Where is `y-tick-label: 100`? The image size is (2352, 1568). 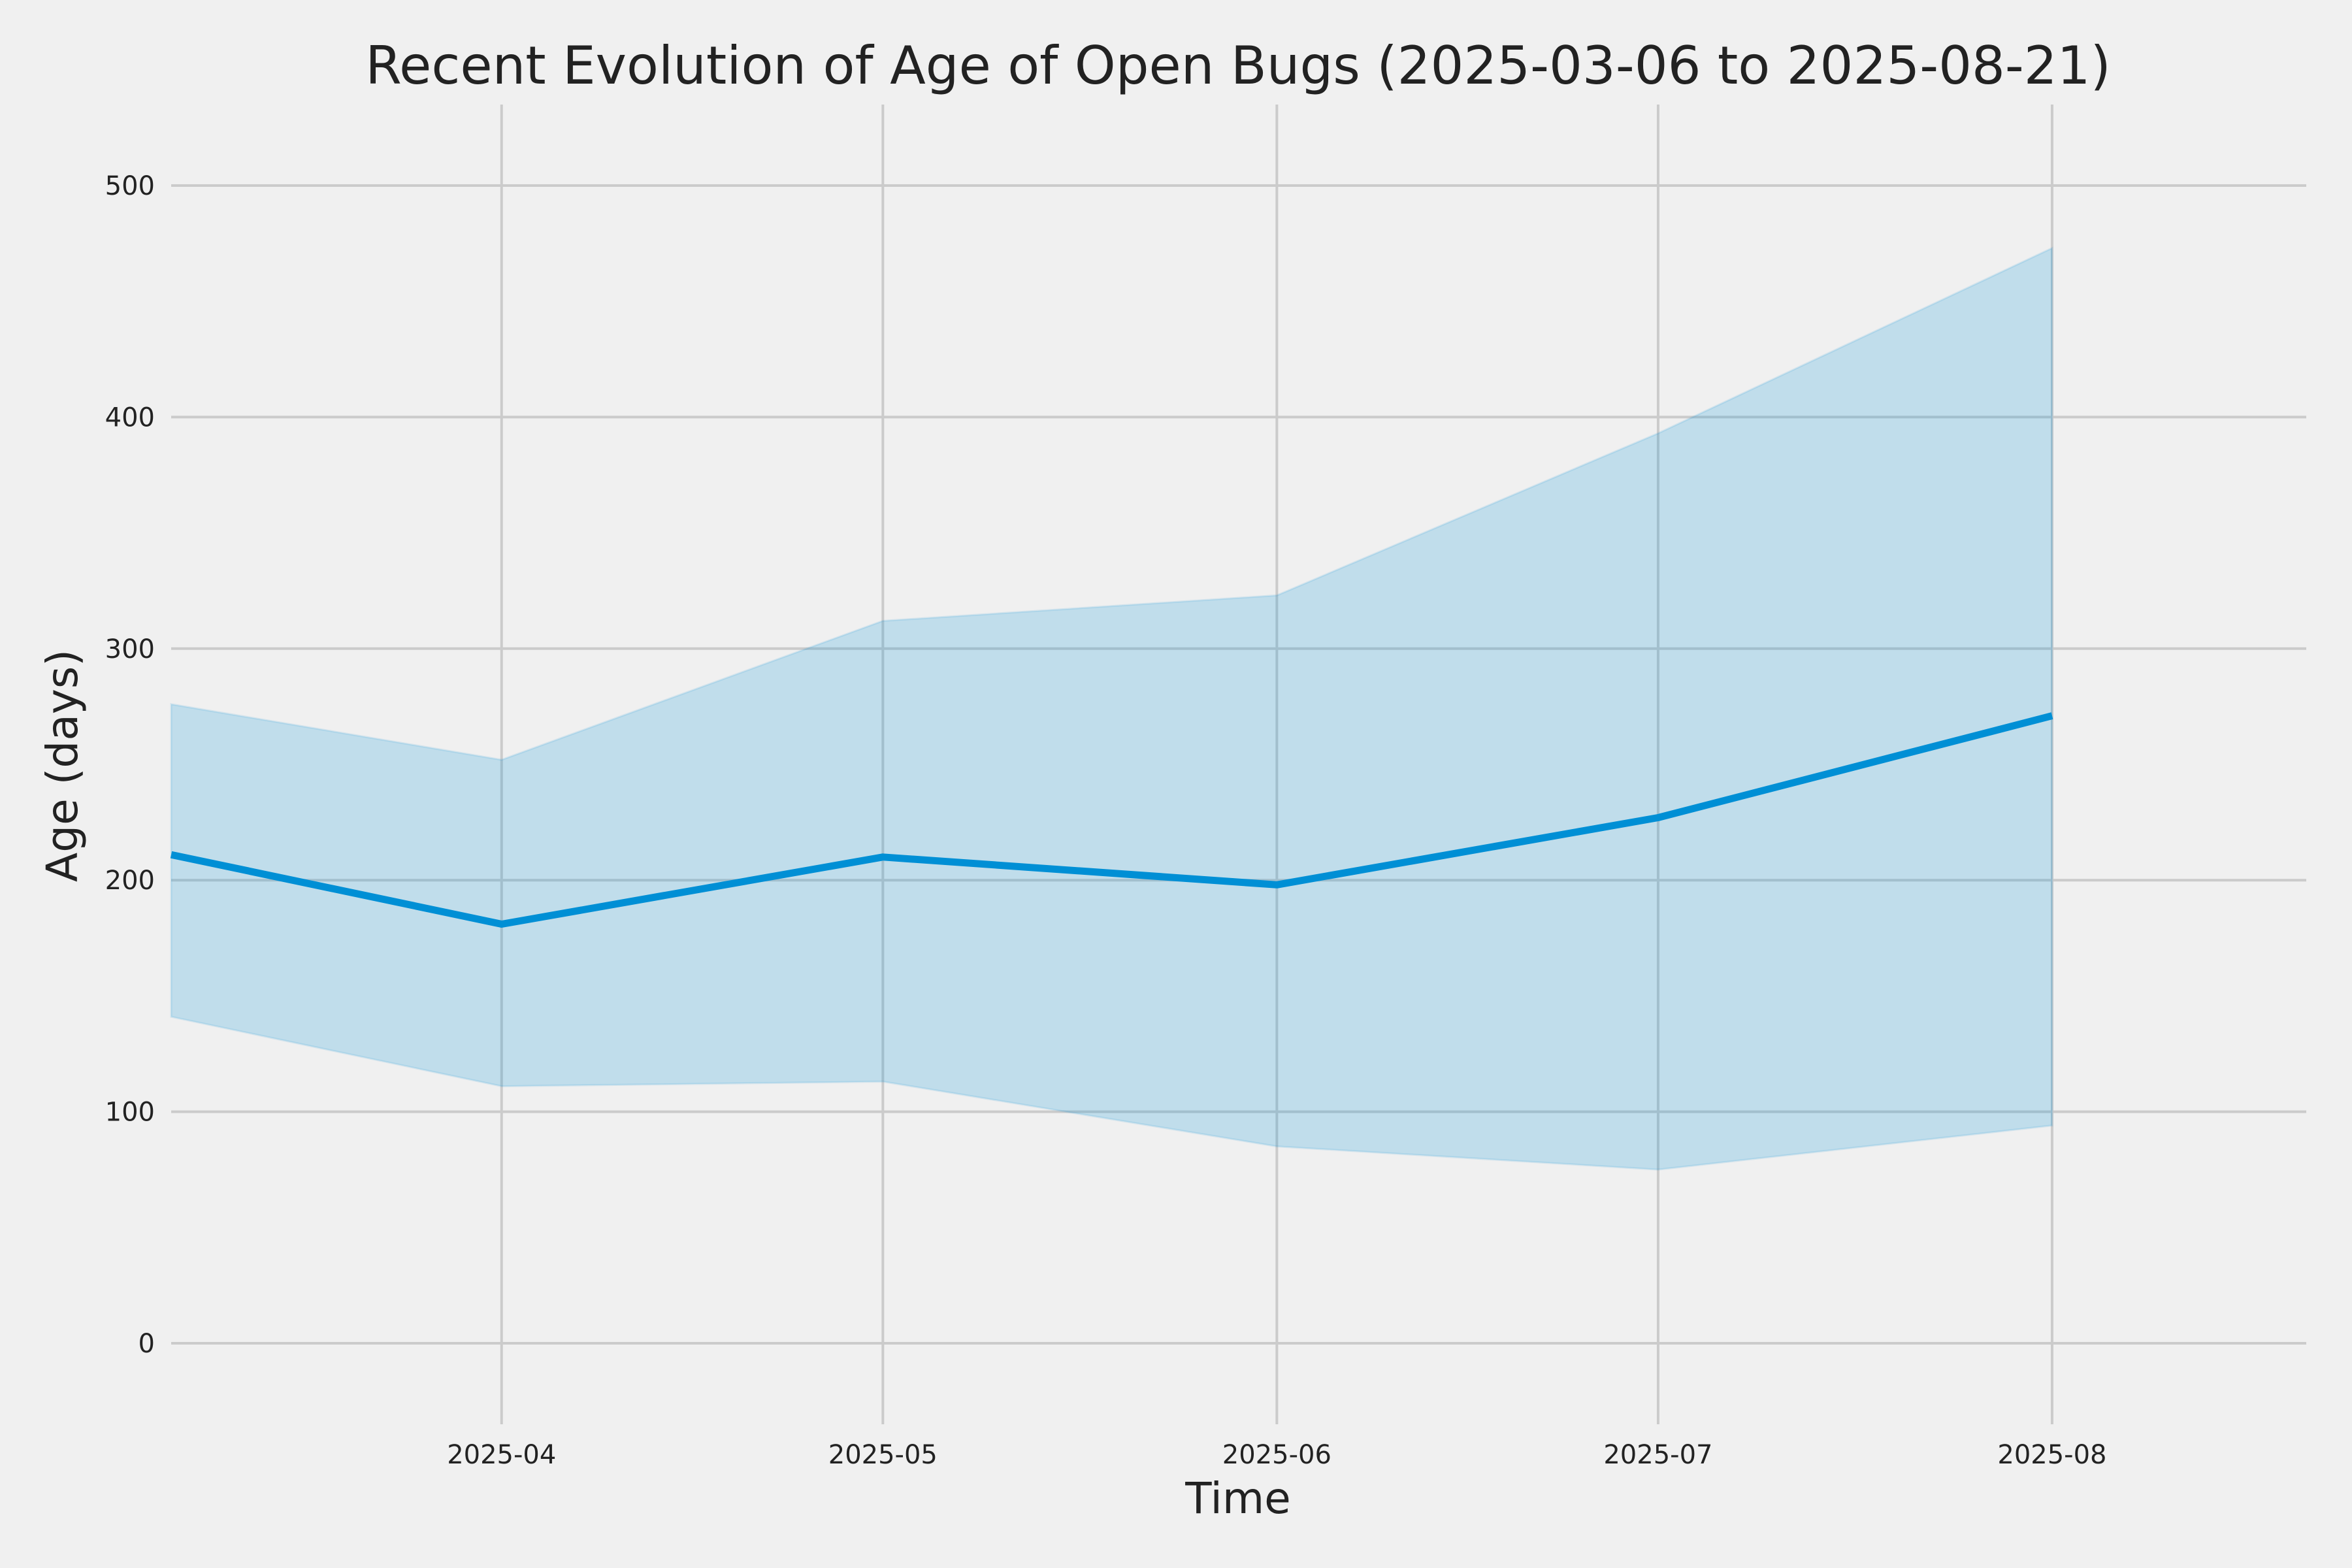 y-tick-label: 100 is located at coordinates (130, 1113).